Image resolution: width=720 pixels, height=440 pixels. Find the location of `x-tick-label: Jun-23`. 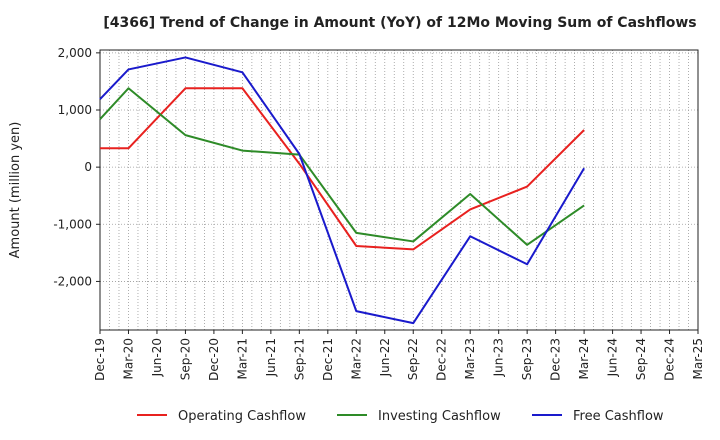

x-tick-label: Jun-23 is located at coordinates (499, 357).